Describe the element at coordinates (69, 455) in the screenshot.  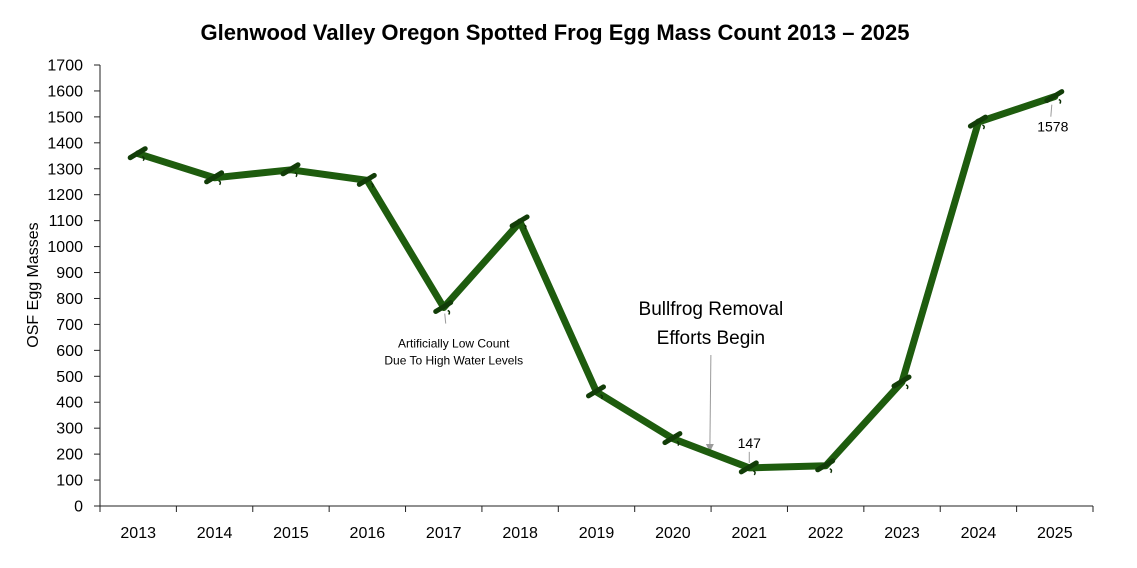
I see `y-tick-label: 200` at that location.